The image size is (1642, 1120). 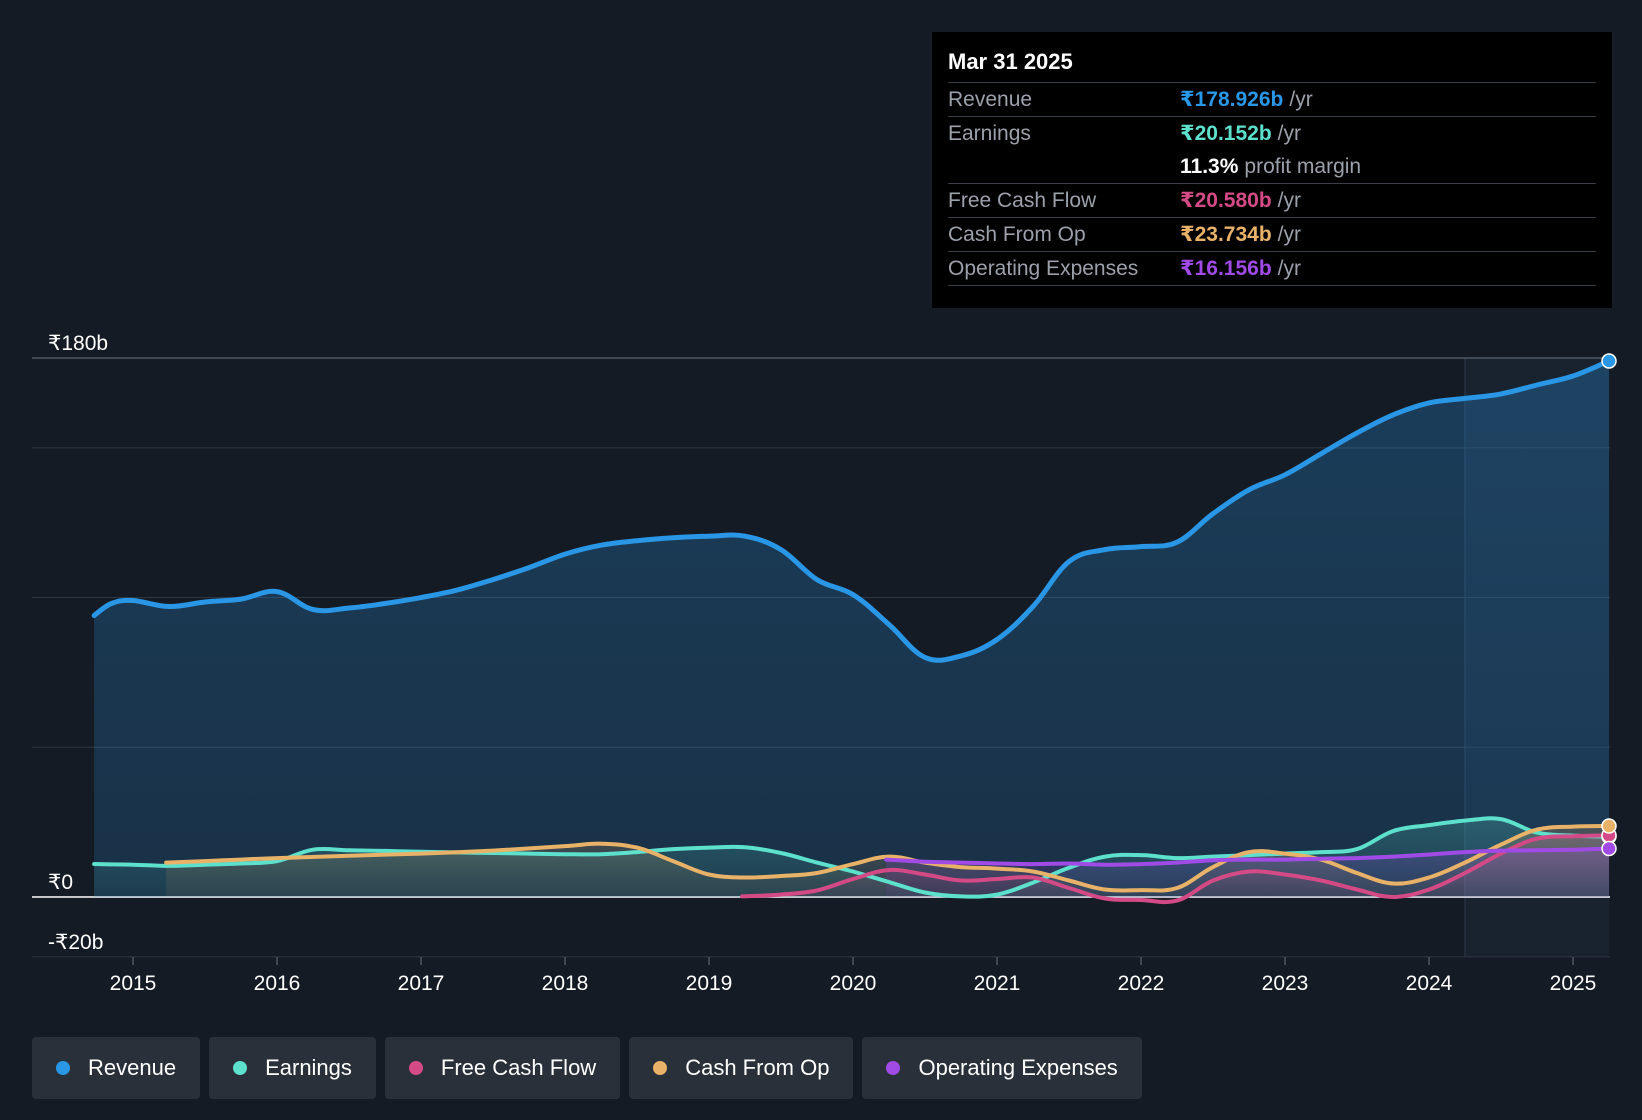 I want to click on legend-item-operating-expenses: Operating Expenses, so click(x=1002, y=1068).